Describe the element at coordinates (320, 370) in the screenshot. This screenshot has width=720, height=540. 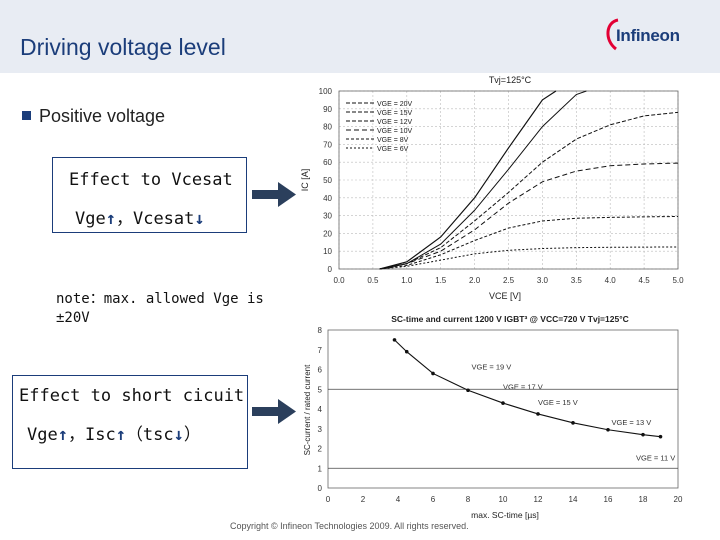
I see `chart2-y-tick-label: 6` at that location.